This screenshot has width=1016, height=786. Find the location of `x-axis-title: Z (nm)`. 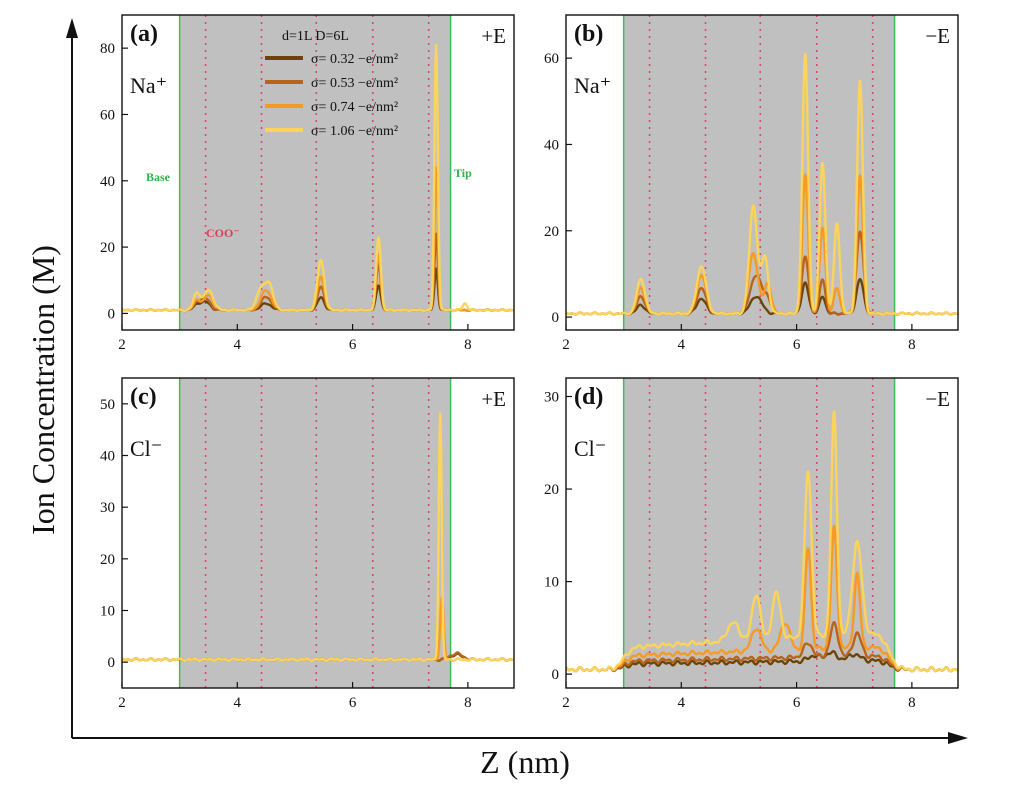

x-axis-title: Z (nm) is located at coordinates (525, 762).